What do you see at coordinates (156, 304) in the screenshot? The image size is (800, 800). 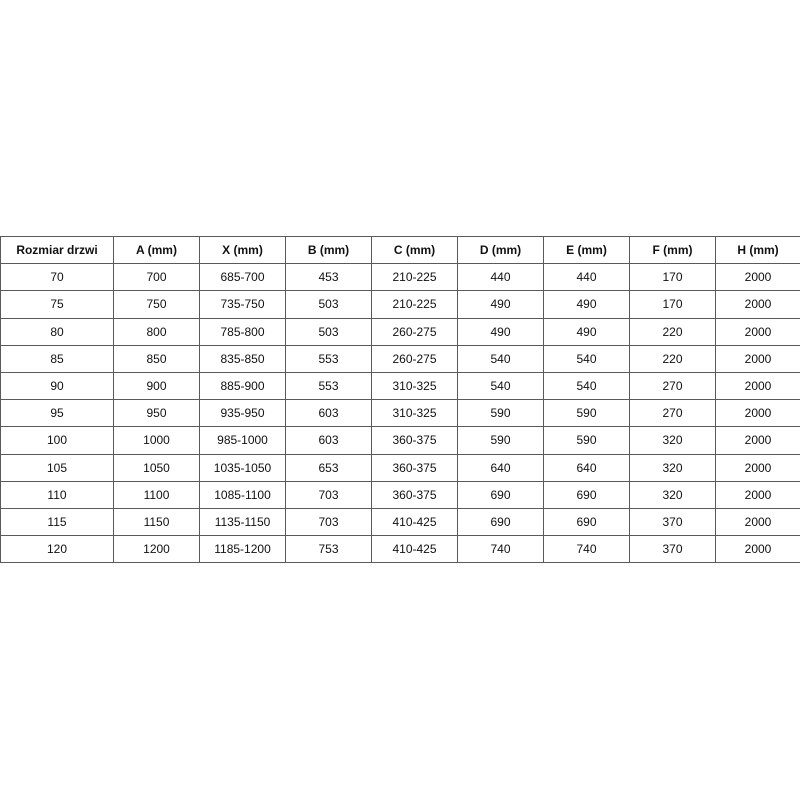 I see `table-cell: 750` at bounding box center [156, 304].